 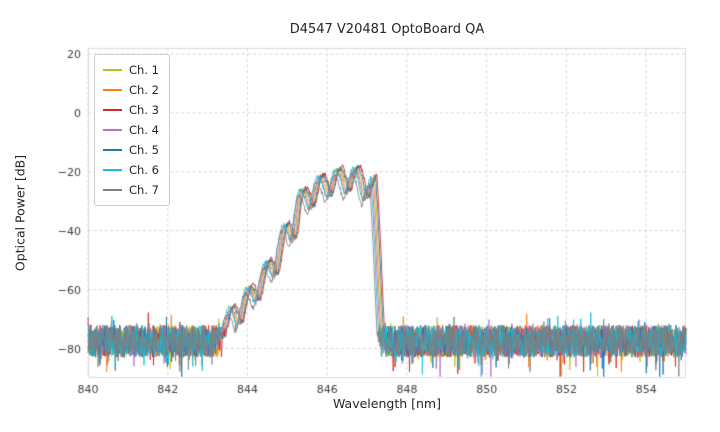 What do you see at coordinates (387, 29) in the screenshot?
I see `chart-title: D4547 V20481 OptoBoard QA` at bounding box center [387, 29].